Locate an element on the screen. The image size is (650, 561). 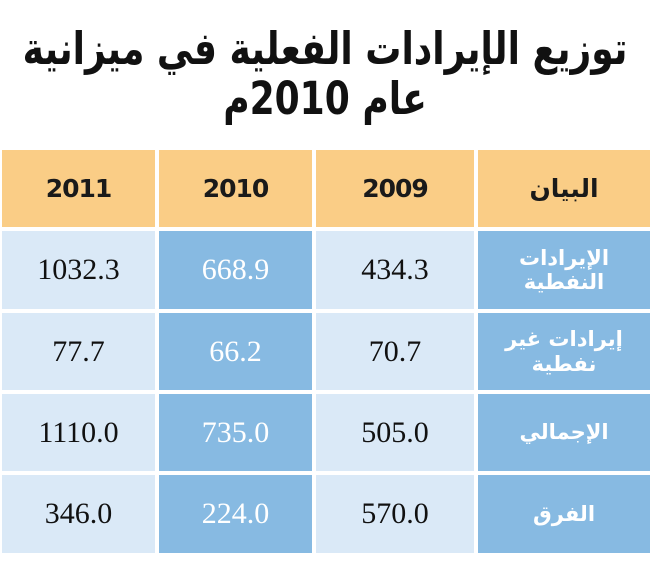
header-cell-bayan: البيان is located at coordinates (564, 188).